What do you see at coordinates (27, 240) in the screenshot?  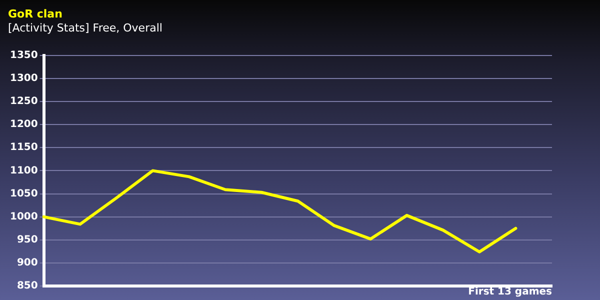 I see `y-tick-label: 950` at bounding box center [27, 240].